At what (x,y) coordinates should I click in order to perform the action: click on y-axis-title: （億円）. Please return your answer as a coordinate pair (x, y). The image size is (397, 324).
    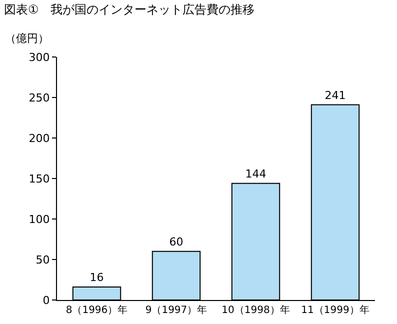
    Looking at the image, I should click on (27, 38).